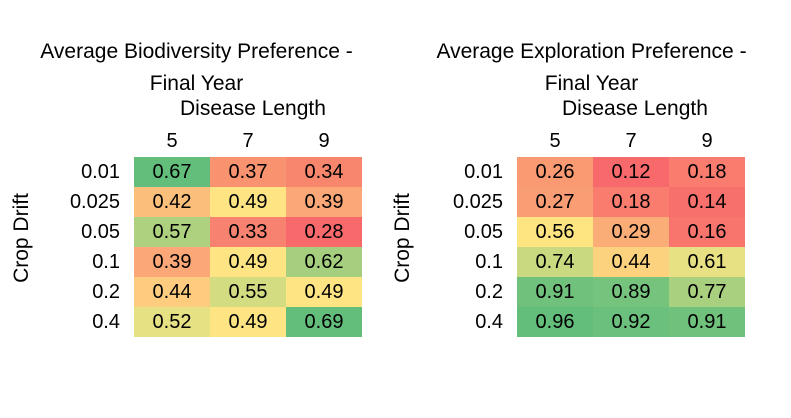 Image resolution: width=791 pixels, height=418 pixels. Describe the element at coordinates (324, 262) in the screenshot. I see `heatmap-cell: 0.62` at that location.